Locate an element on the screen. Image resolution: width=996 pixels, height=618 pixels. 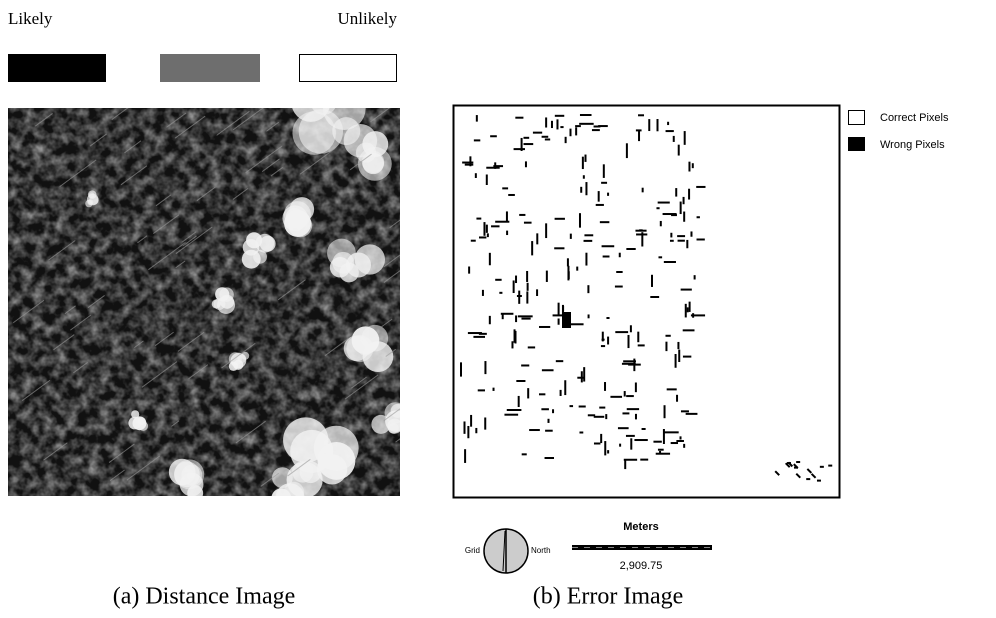
scale-value: 2,909.75 is located at coordinates (641, 566).